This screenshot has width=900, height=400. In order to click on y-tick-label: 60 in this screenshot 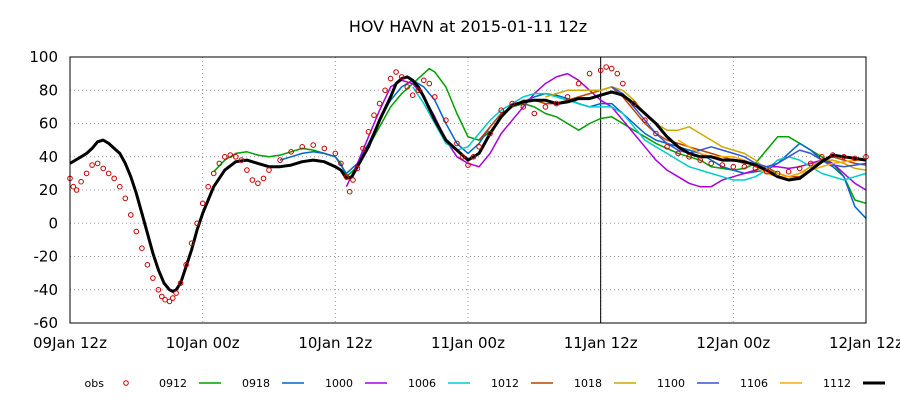, I will do `click(48, 124)`.